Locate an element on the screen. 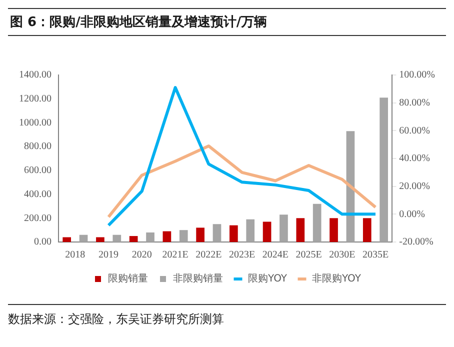  chart-title: 图 6：限购/非限购地区销量及增速预计/万辆 is located at coordinates (227, 22).